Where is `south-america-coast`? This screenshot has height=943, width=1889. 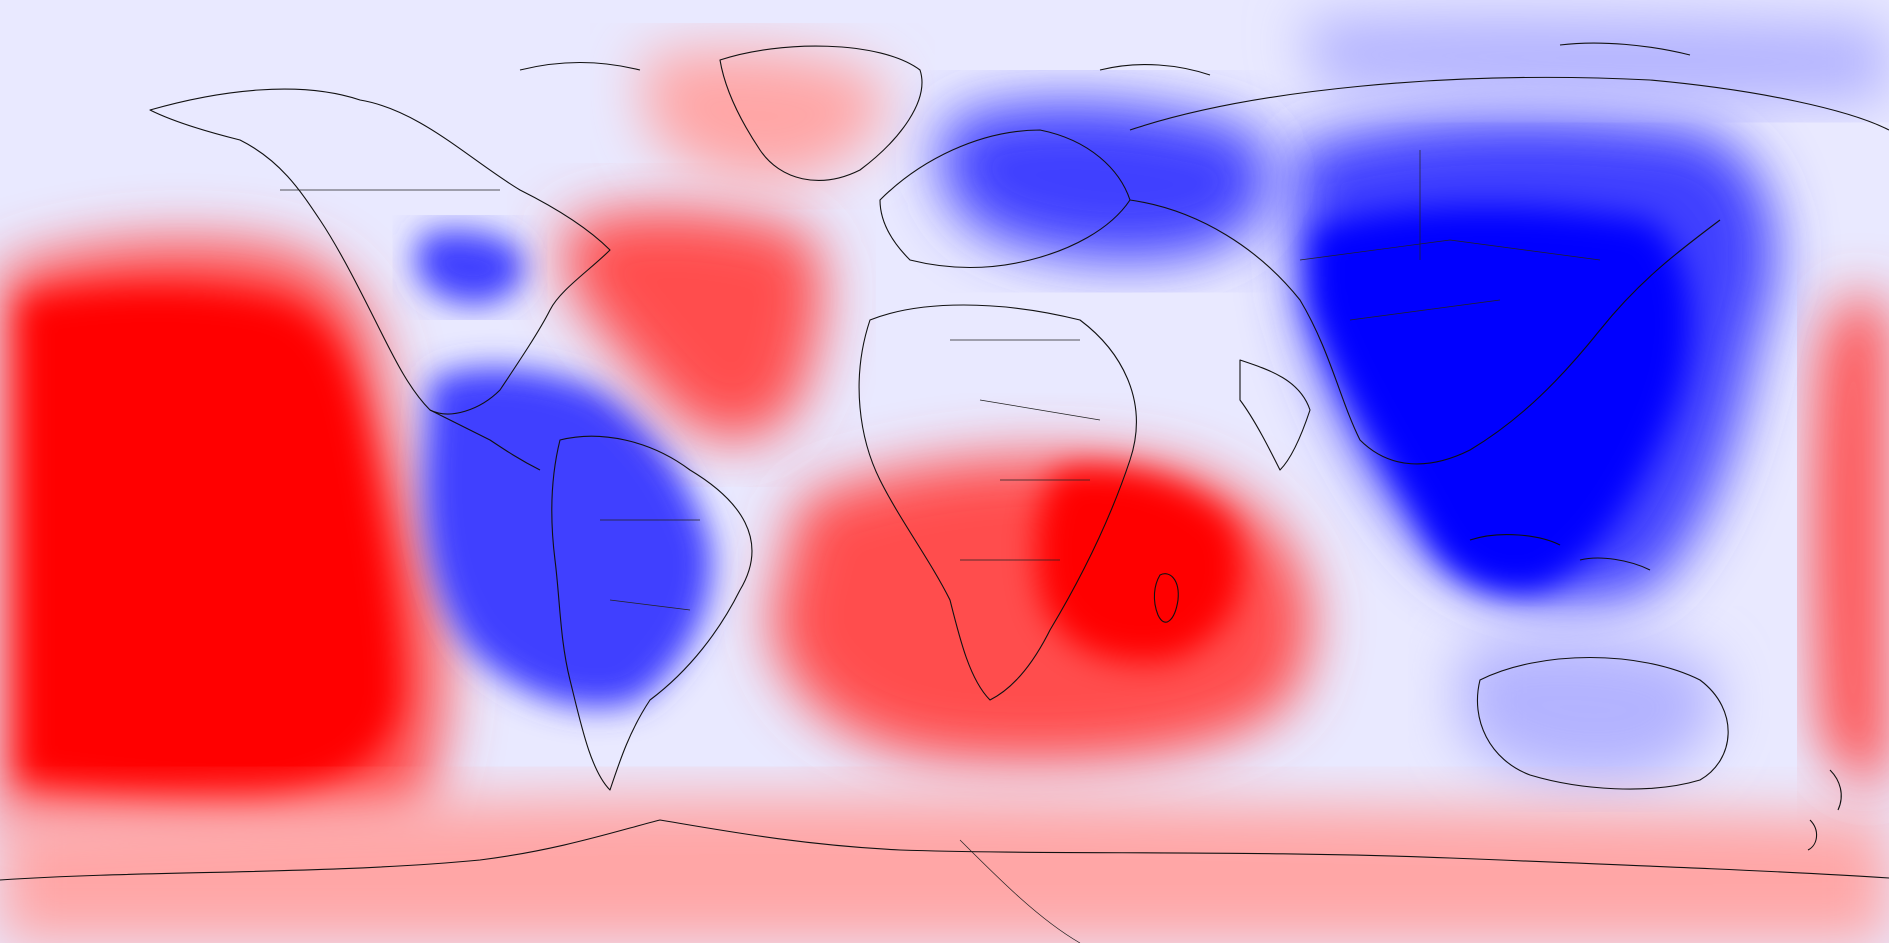
south-america-coast is located at coordinates (652, 613).